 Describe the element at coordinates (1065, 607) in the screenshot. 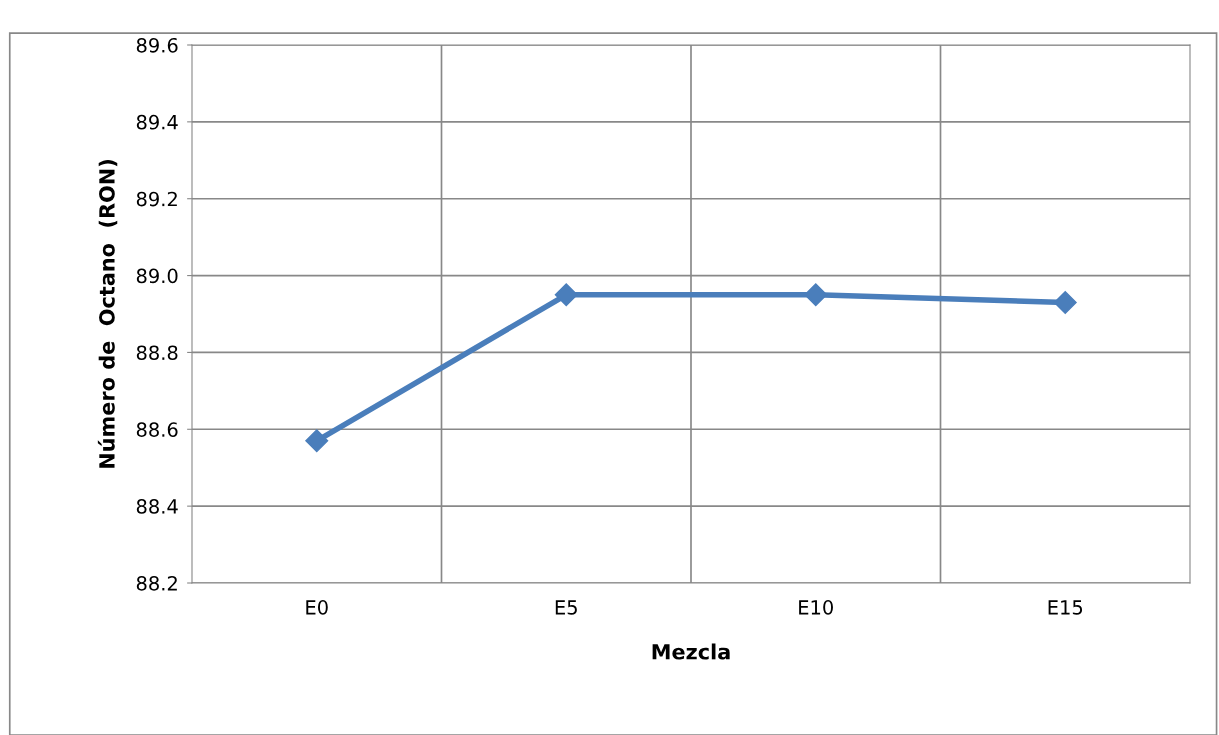

I see `x-tick-label: E15` at that location.